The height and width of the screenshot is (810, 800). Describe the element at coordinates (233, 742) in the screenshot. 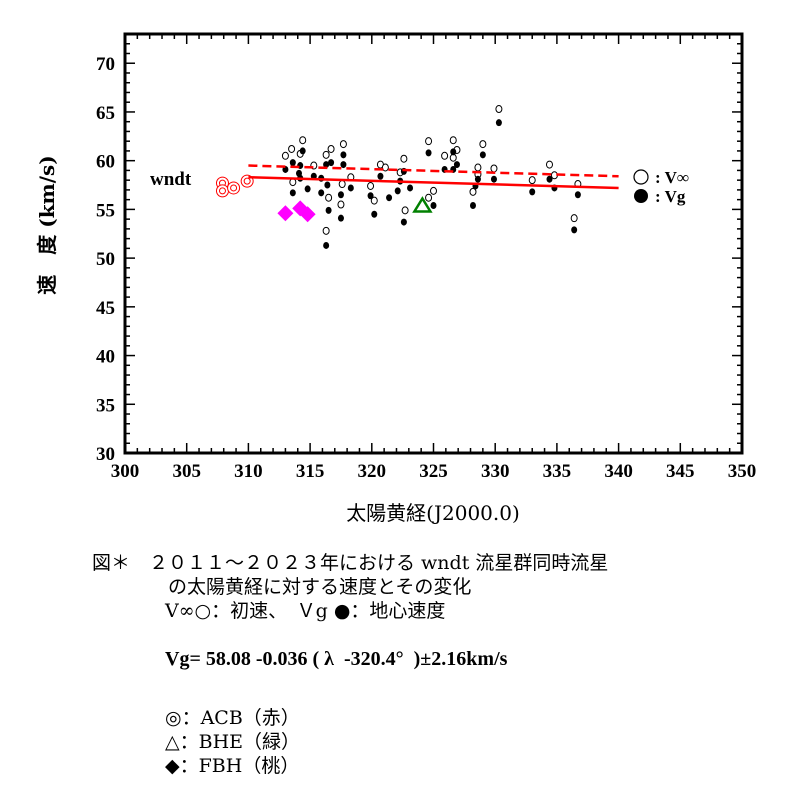

I see `legend-bhe: △：BHE（緑）` at that location.